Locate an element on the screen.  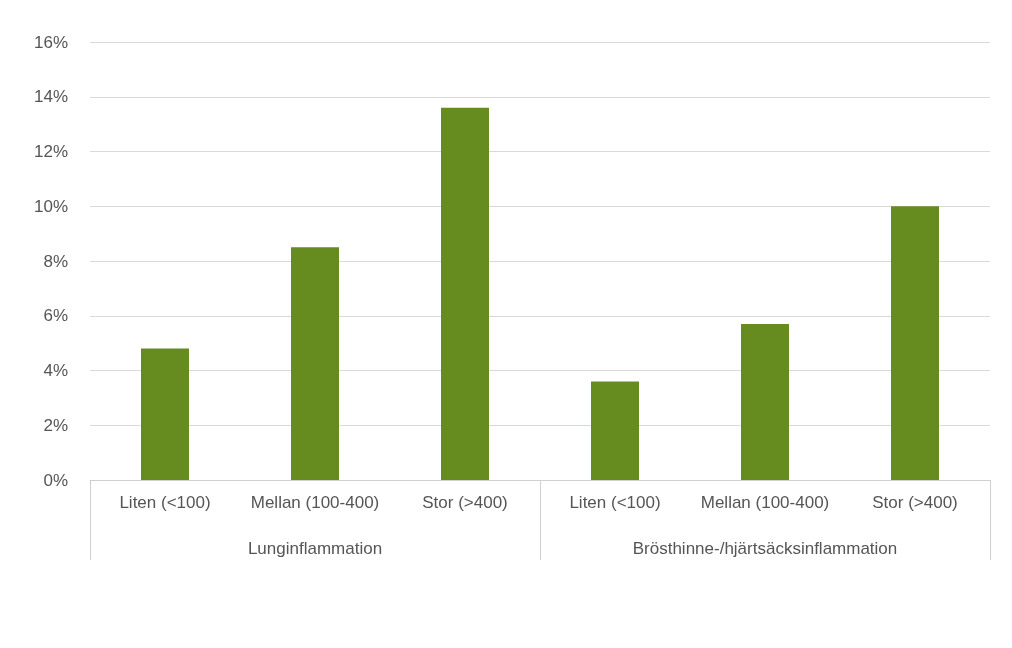
y-tick-label: 16% is located at coordinates (50, 42).